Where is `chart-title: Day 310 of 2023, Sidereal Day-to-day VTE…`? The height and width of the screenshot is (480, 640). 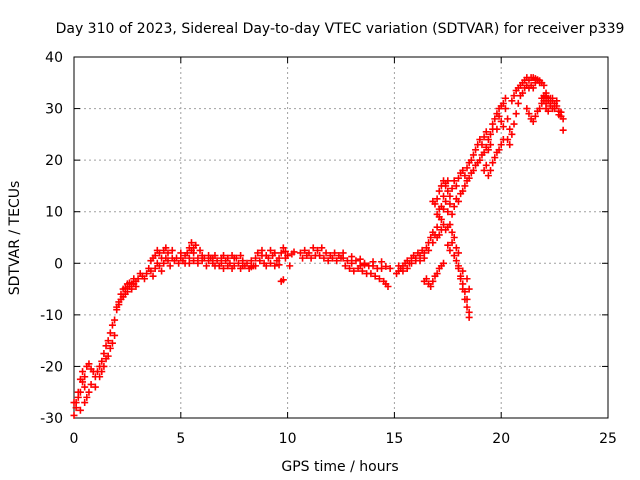
chart-title: Day 310 of 2023, Sidereal Day-to-day VTE… is located at coordinates (340, 29).